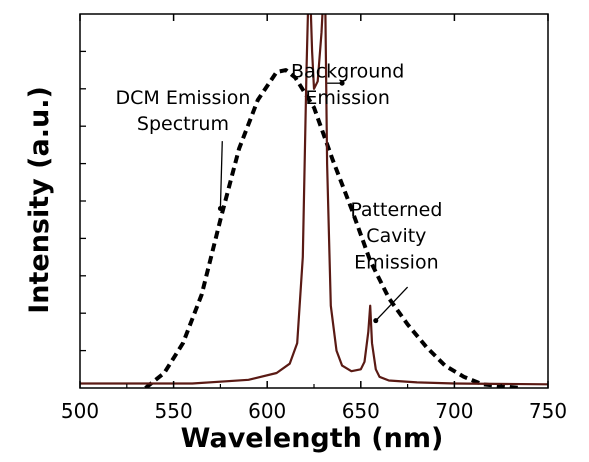 The width and height of the screenshot is (589, 462). I want to click on x-tick-label: 700, so click(454, 411).